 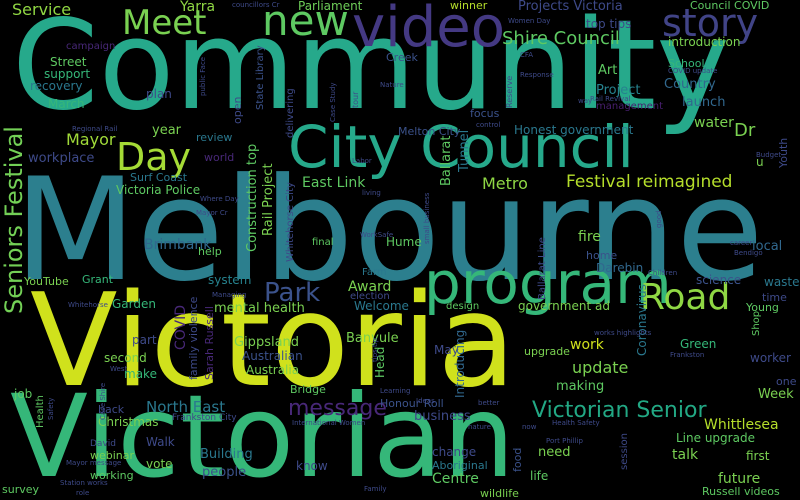 What do you see at coordinates (112, 455) in the screenshot?
I see `word-webinar: webinar` at bounding box center [112, 455].